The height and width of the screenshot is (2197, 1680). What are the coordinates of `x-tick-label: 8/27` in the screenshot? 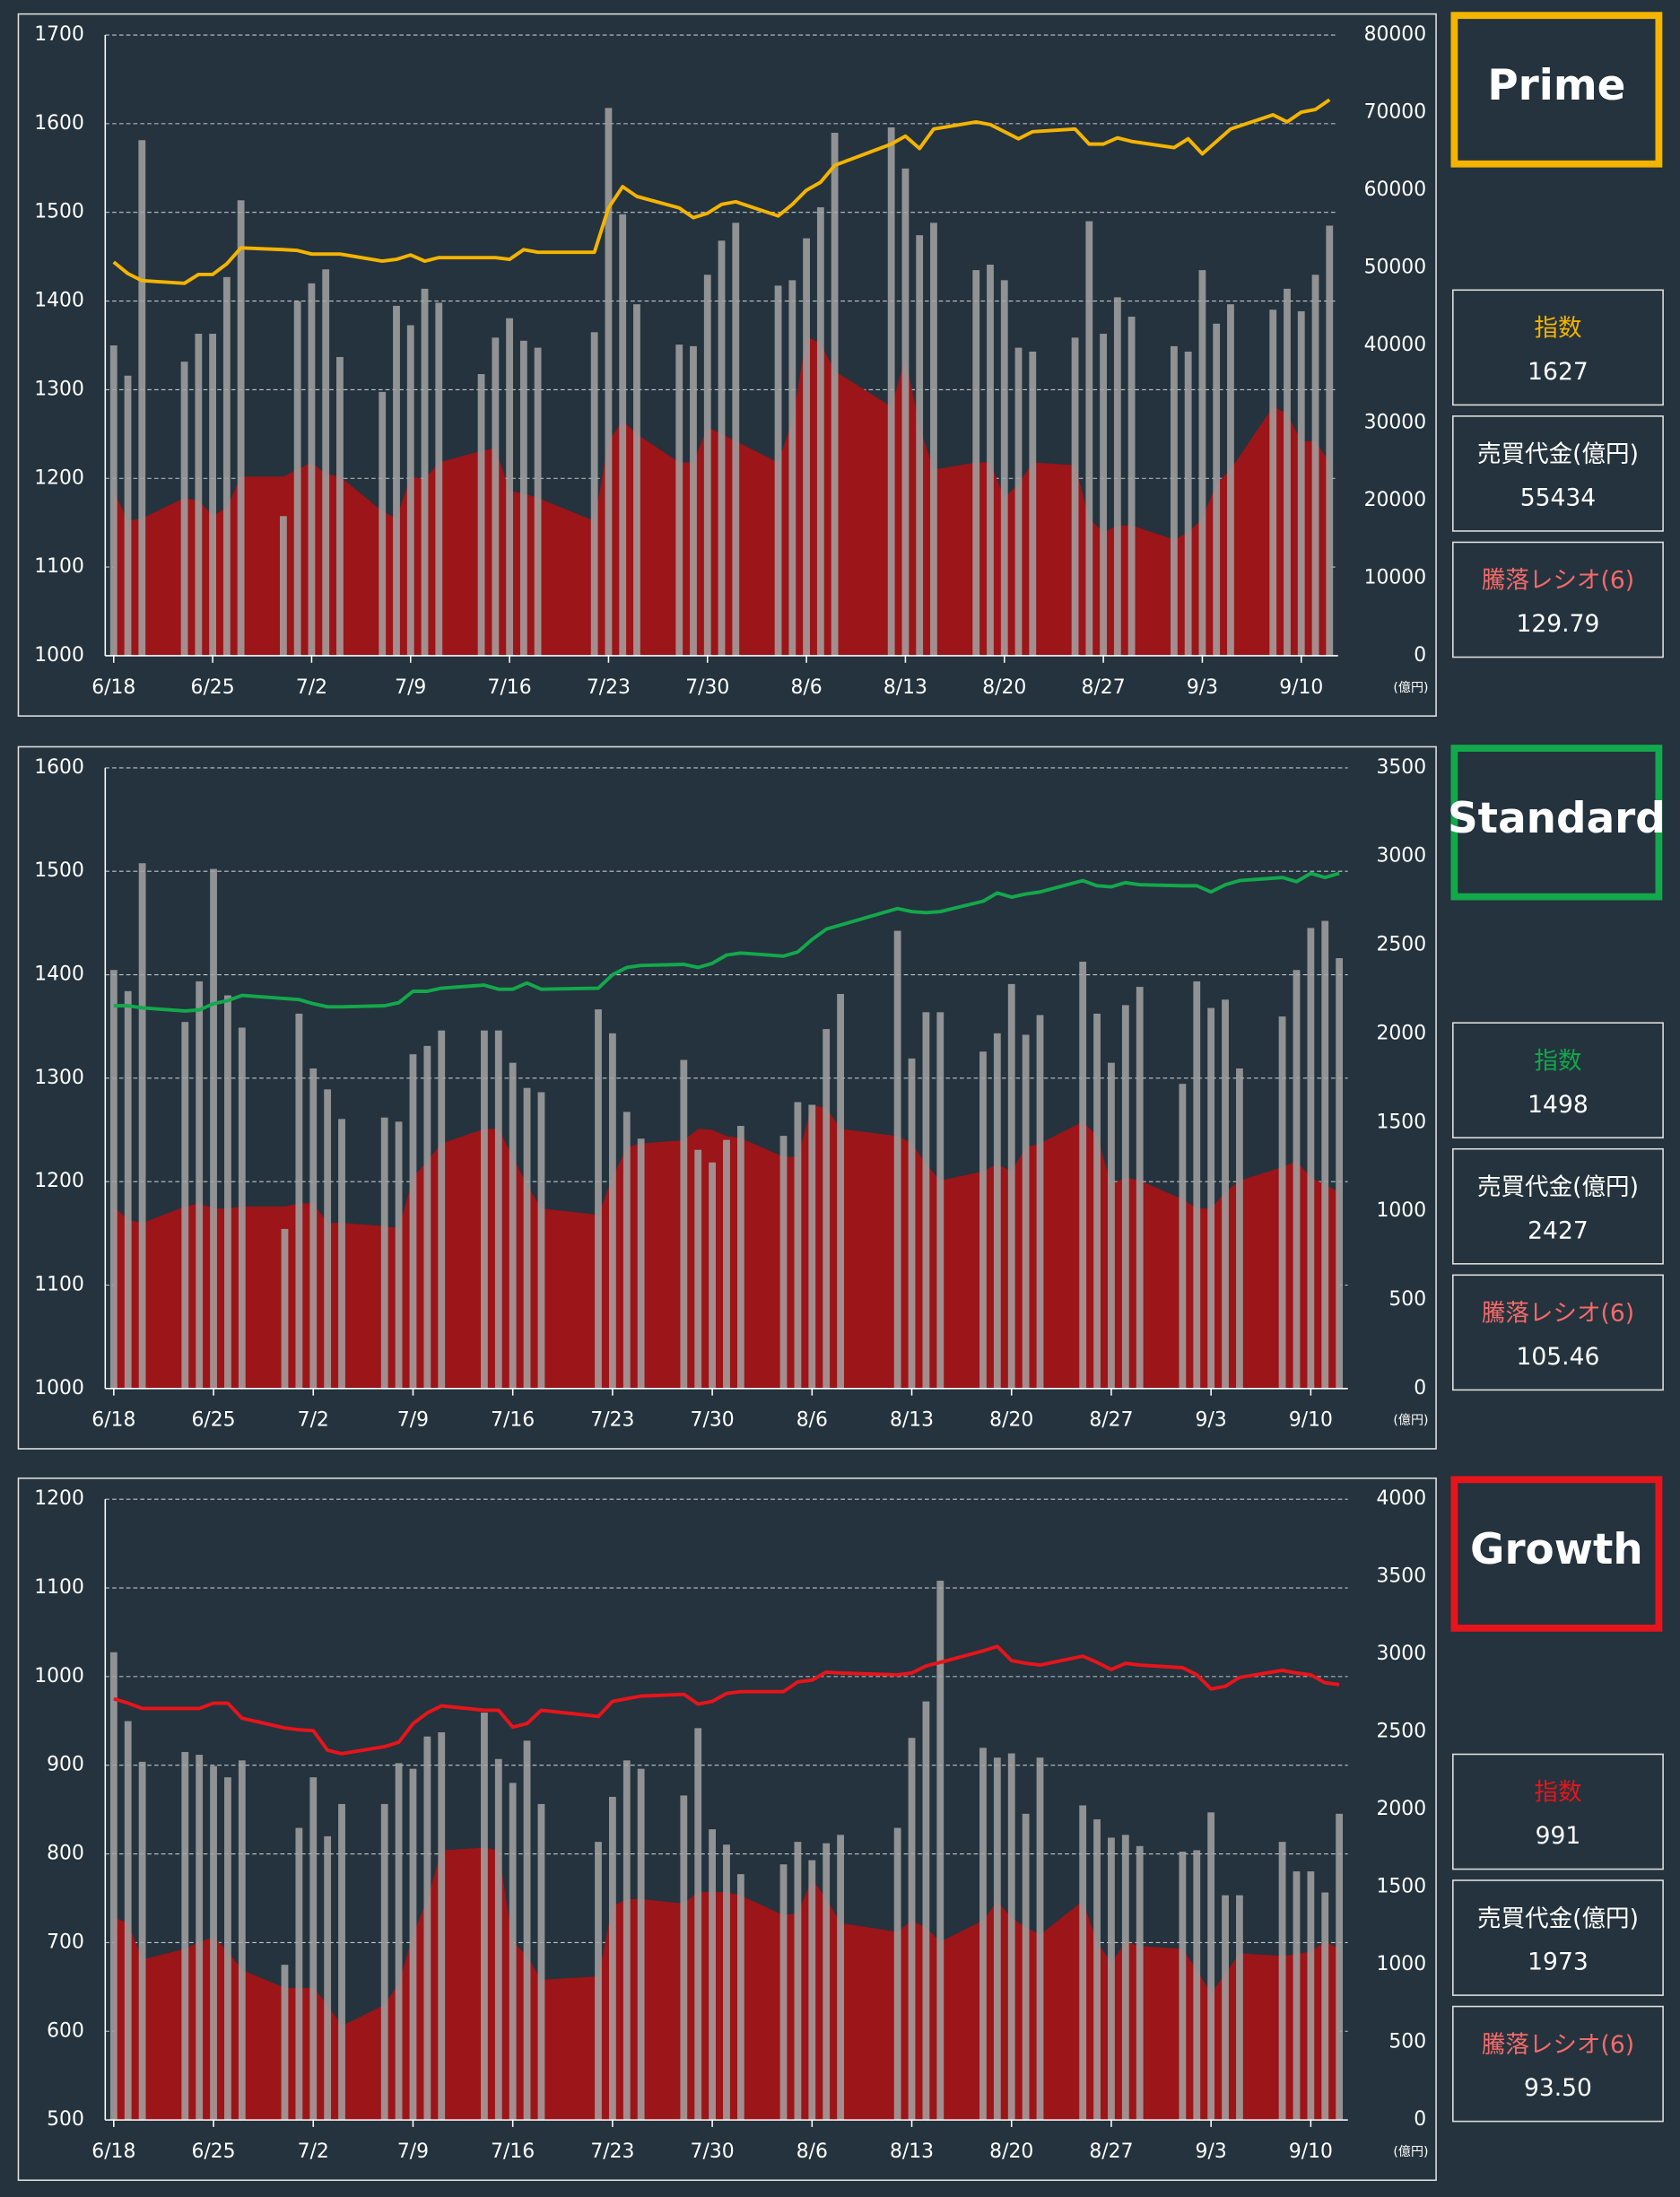 It's located at (1111, 1420).